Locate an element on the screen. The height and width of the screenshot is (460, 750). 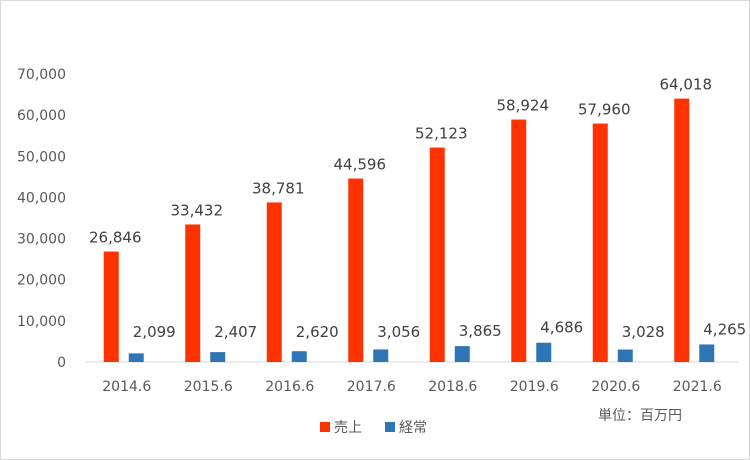
y-tick-label: 0 is located at coordinates (61, 363).